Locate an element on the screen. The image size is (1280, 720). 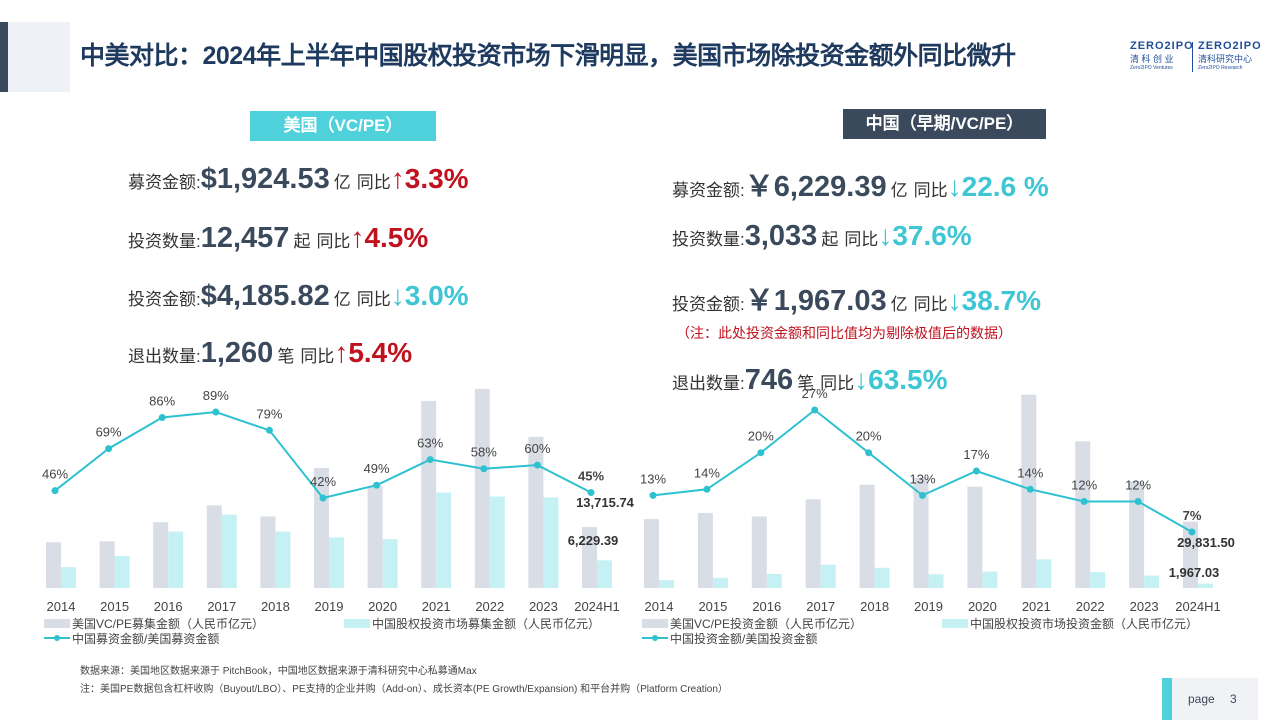
zero2ipo-research-logo: ZERO2IPO 清科研究中心 Zero2IPO Research is located at coordinates (1230, 55).